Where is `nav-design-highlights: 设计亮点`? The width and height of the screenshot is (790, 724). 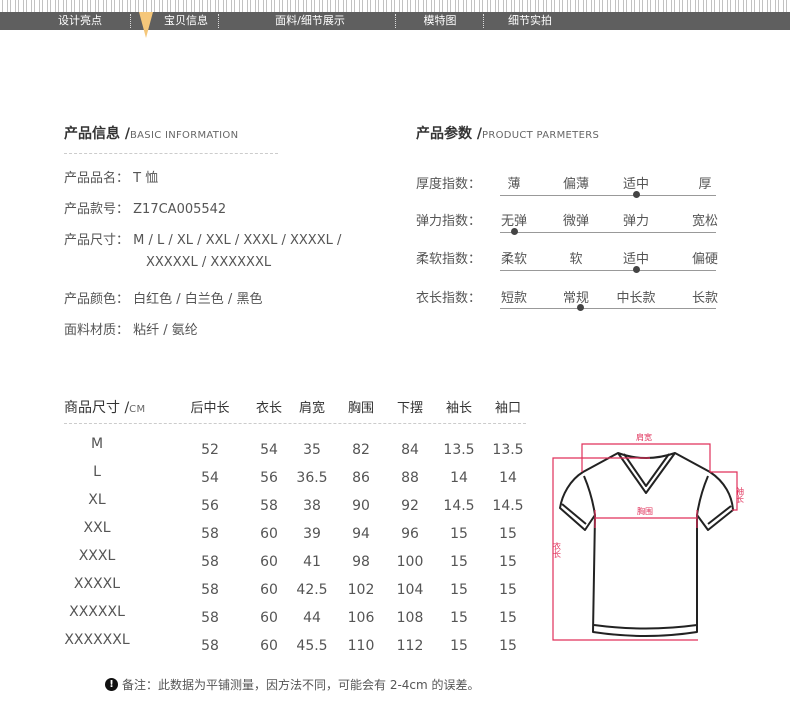 nav-design-highlights: 设计亮点 is located at coordinates (80, 20).